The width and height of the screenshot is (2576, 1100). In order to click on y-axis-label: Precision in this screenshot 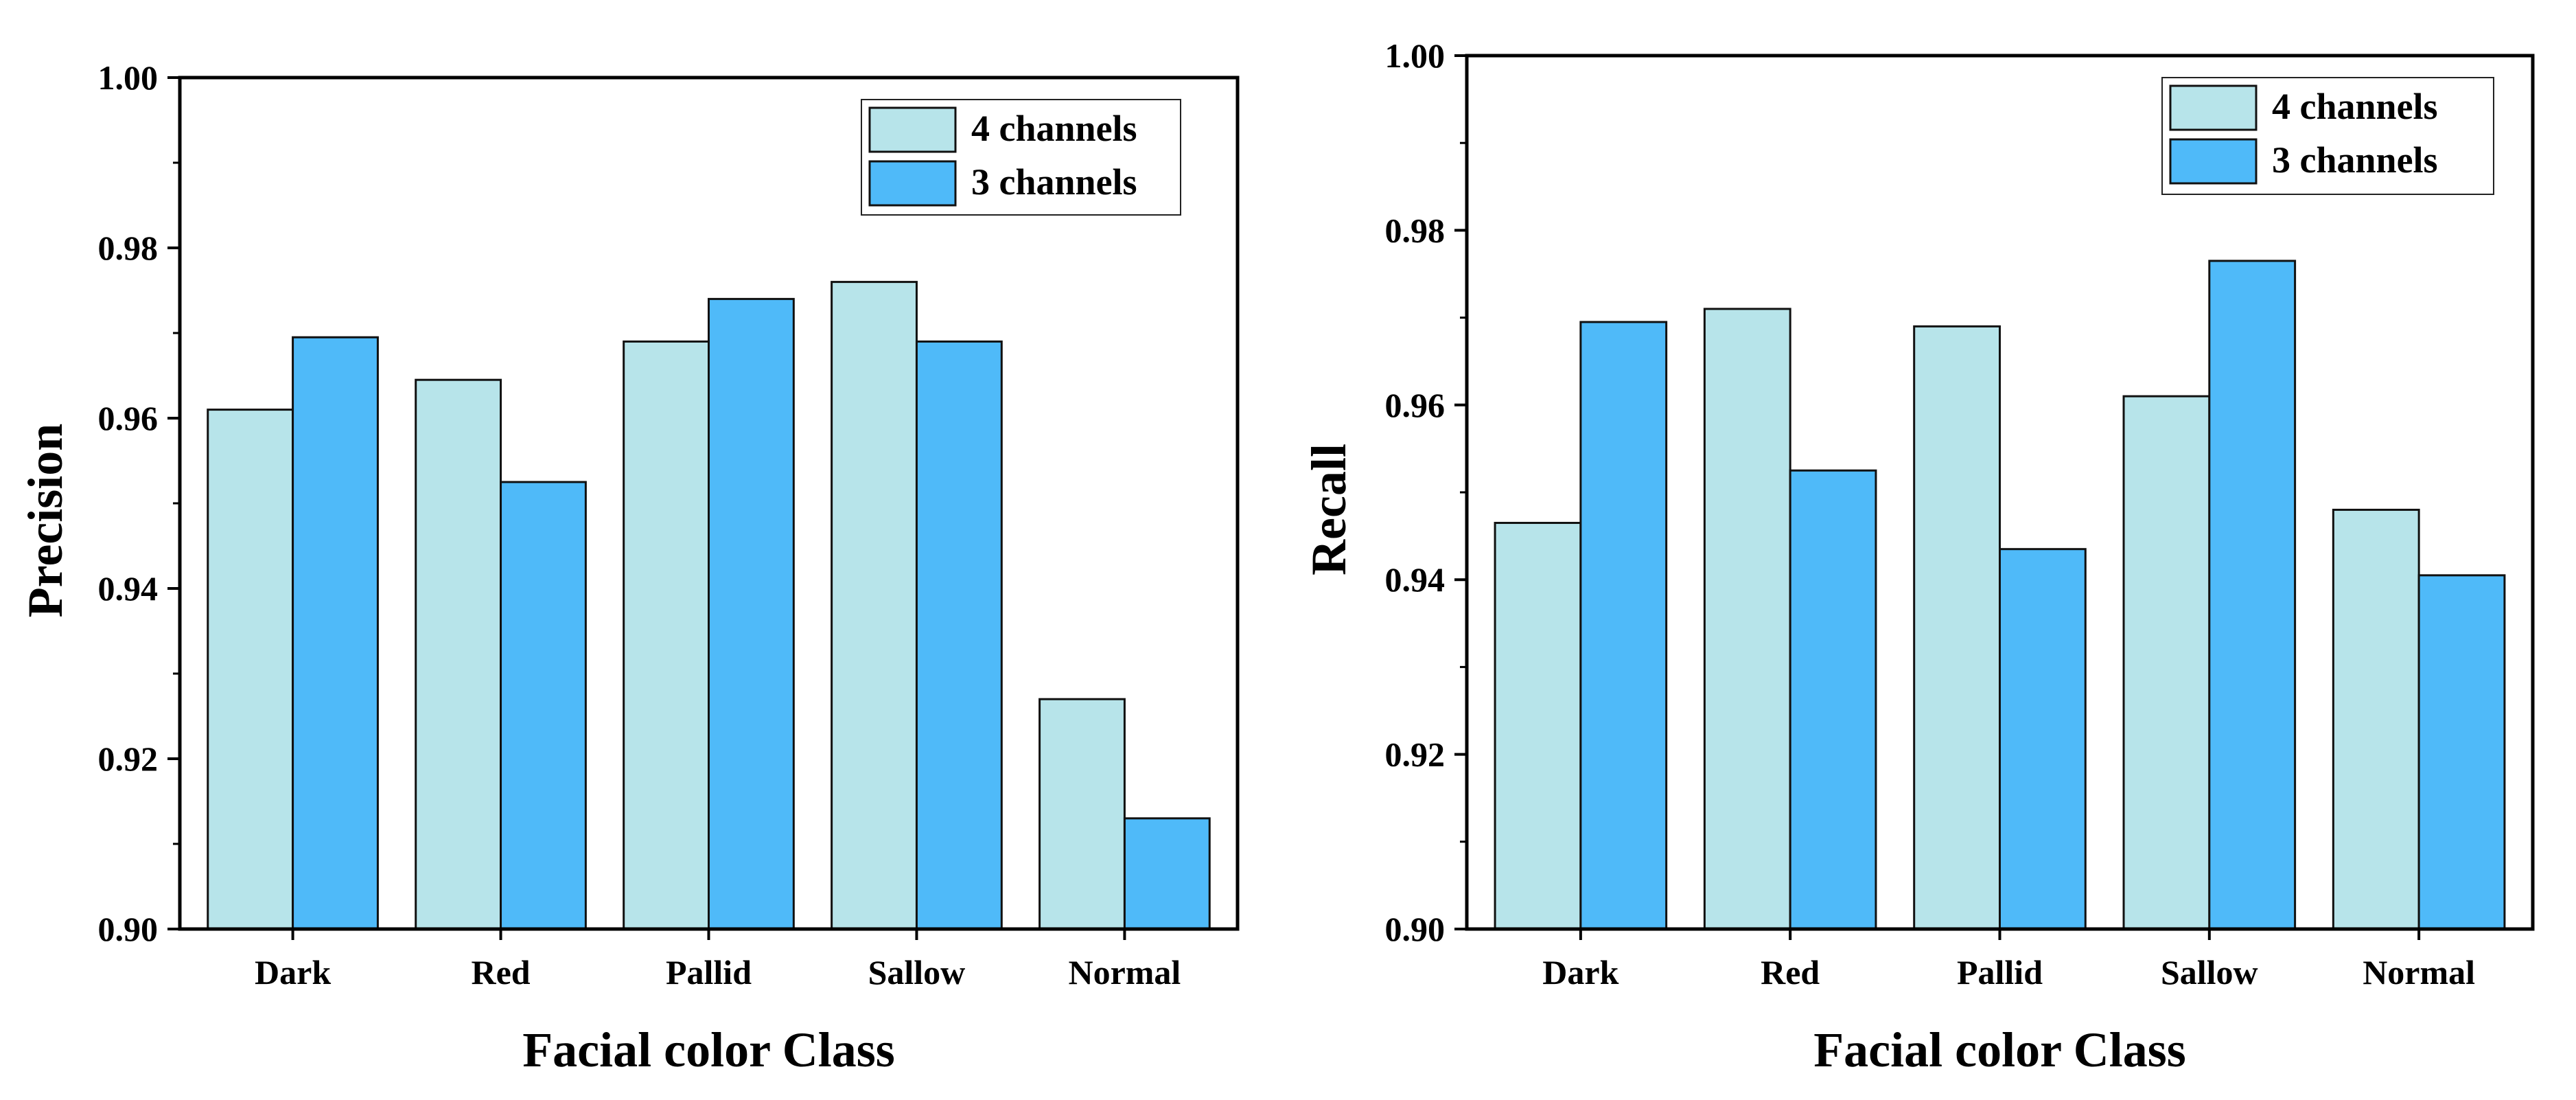, I will do `click(45, 521)`.